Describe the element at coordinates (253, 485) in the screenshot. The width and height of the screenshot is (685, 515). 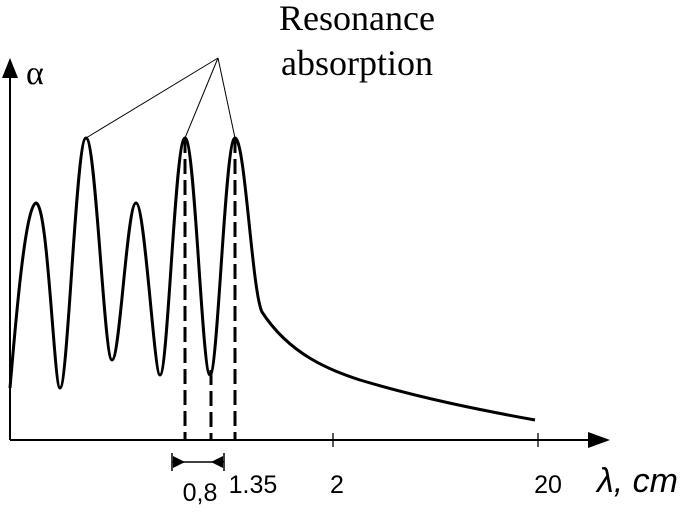
I see `tick-label-1-35: 1.35` at that location.